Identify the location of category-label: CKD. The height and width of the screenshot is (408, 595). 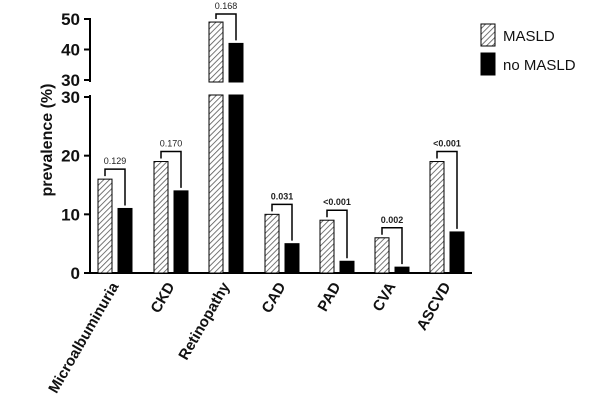
(162, 297).